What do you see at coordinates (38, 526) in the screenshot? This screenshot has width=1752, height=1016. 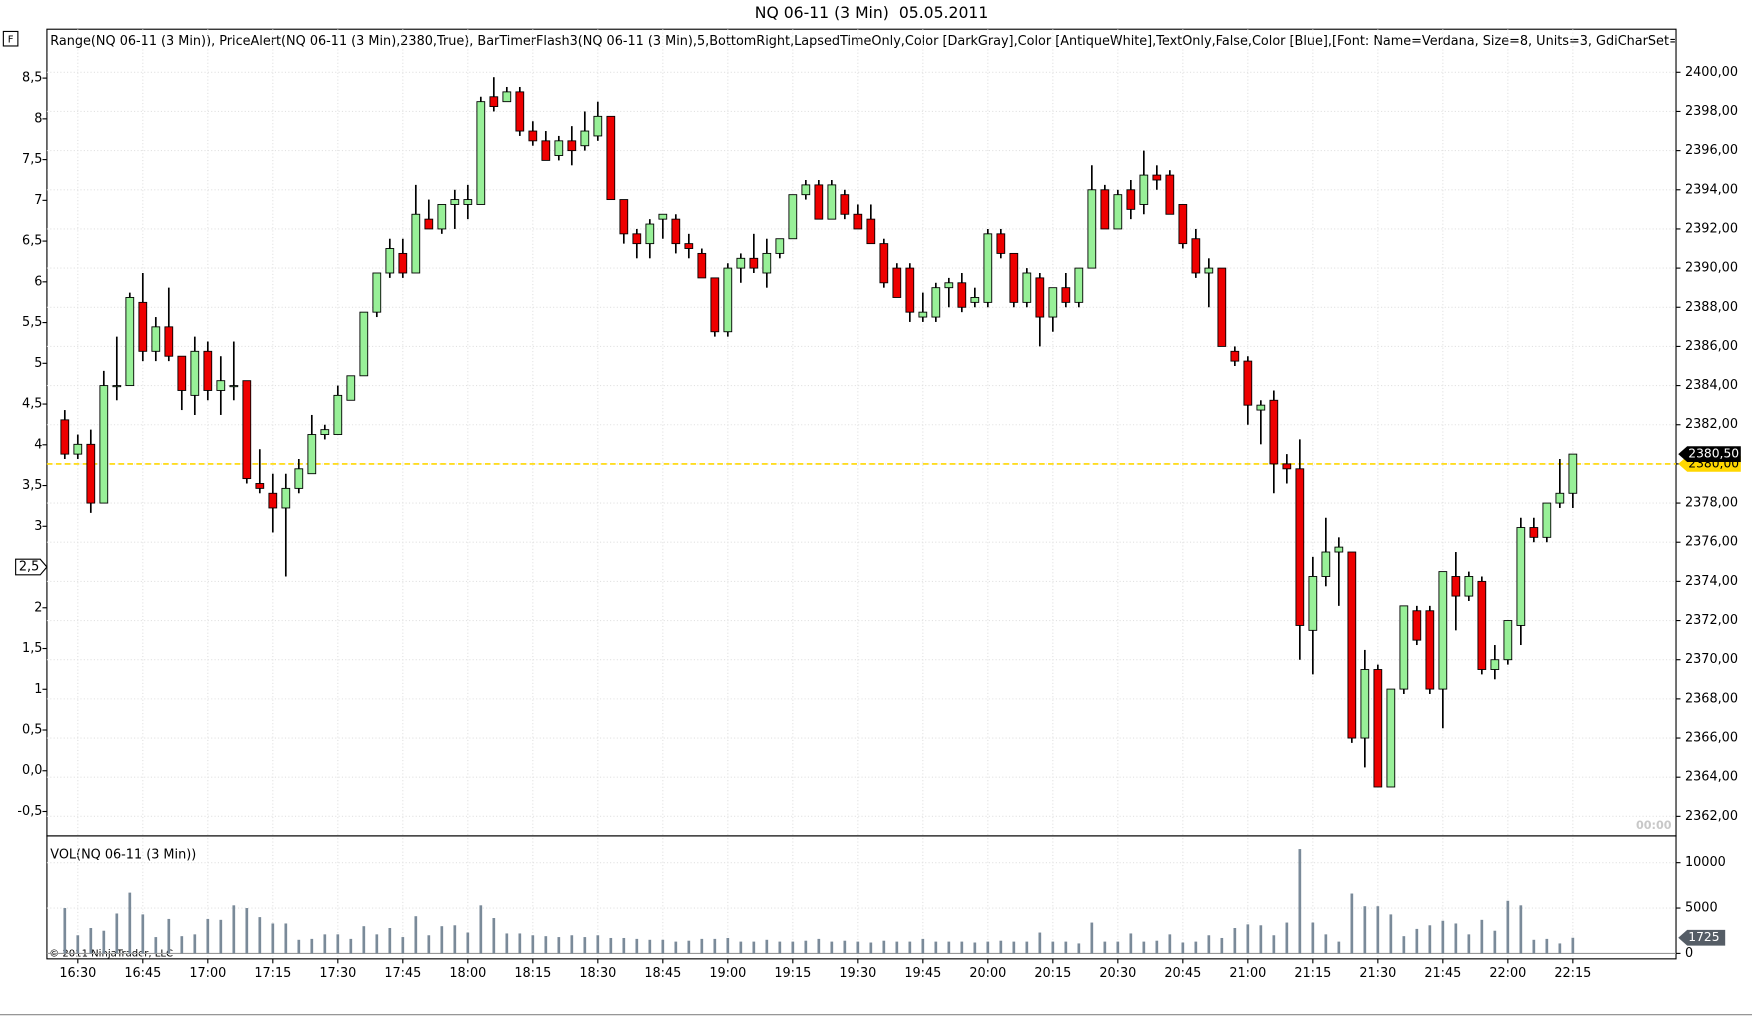 I see `y2-tick-label: 3` at bounding box center [38, 526].